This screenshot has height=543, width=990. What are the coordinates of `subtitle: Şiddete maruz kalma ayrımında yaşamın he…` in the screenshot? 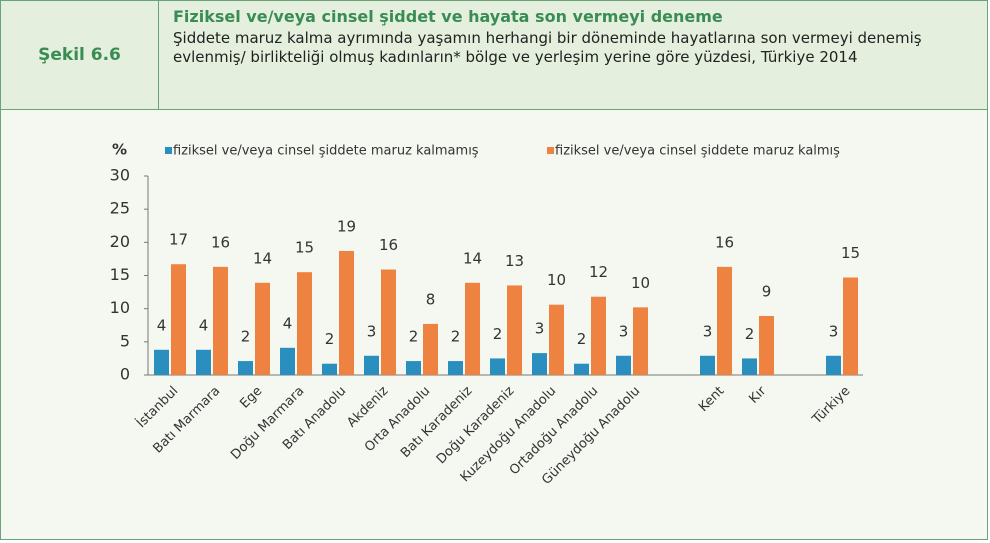 It's located at (547, 47).